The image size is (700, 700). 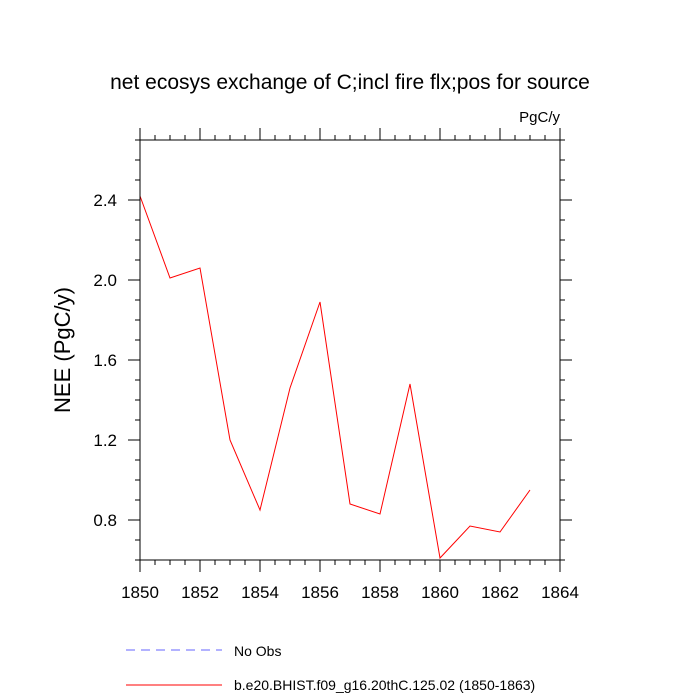 I want to click on y-tick-label: 0.8, so click(x=105, y=520).